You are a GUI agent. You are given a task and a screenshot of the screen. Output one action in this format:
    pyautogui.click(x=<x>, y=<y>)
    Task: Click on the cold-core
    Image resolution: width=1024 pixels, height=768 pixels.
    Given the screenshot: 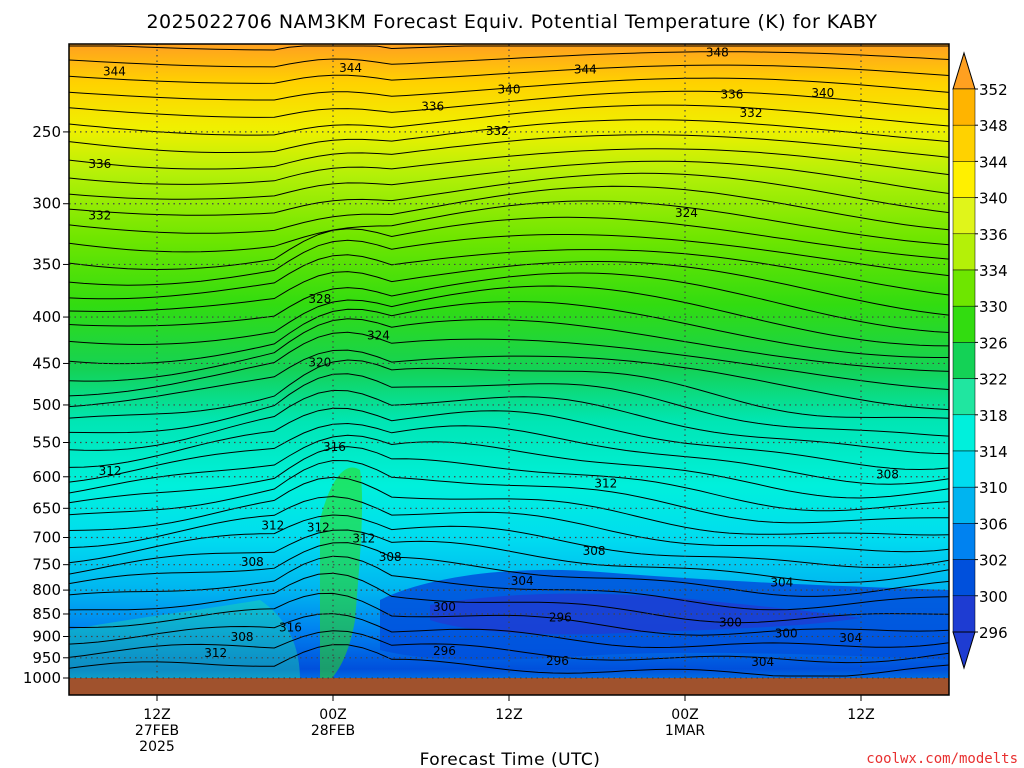 What is the action you would take?
    pyautogui.click(x=645, y=614)
    